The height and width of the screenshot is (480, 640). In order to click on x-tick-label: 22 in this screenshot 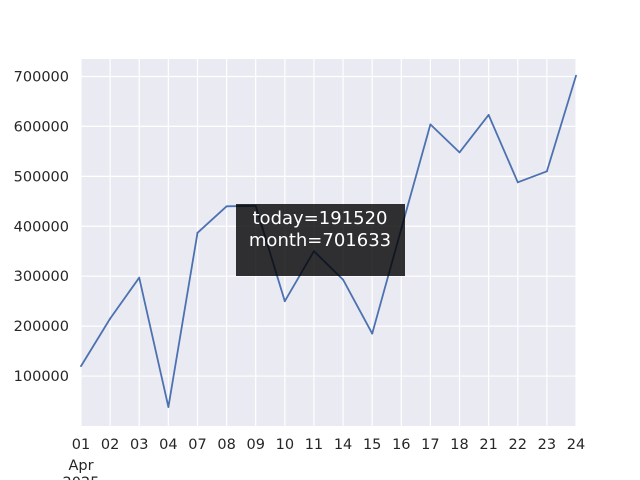, I will do `click(518, 445)`.